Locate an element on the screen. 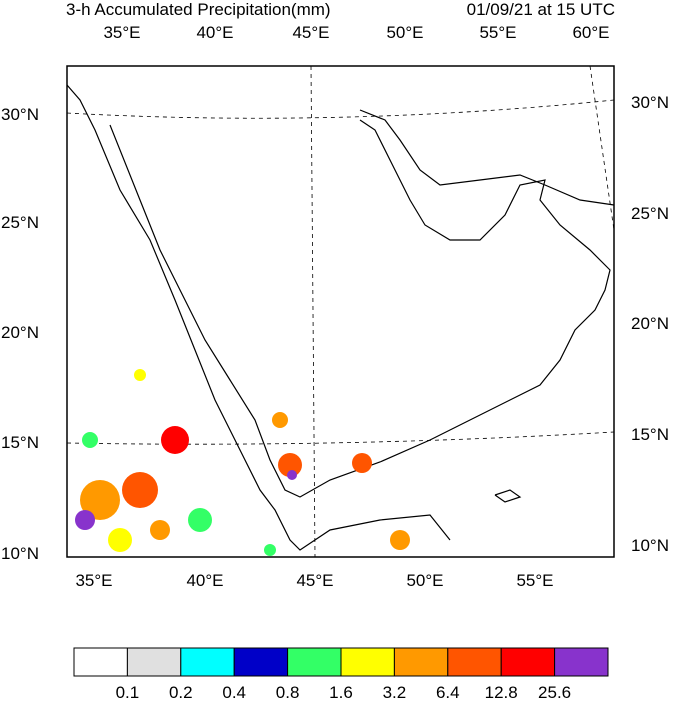  lon-label: 60°E is located at coordinates (590, 32).